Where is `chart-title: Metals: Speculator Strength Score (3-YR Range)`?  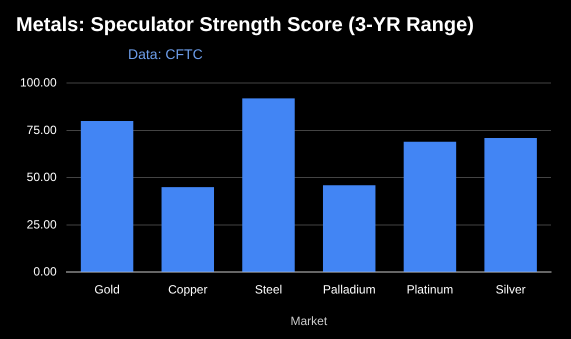 chart-title: Metals: Speculator Strength Score (3-YR Range) is located at coordinates (245, 25).